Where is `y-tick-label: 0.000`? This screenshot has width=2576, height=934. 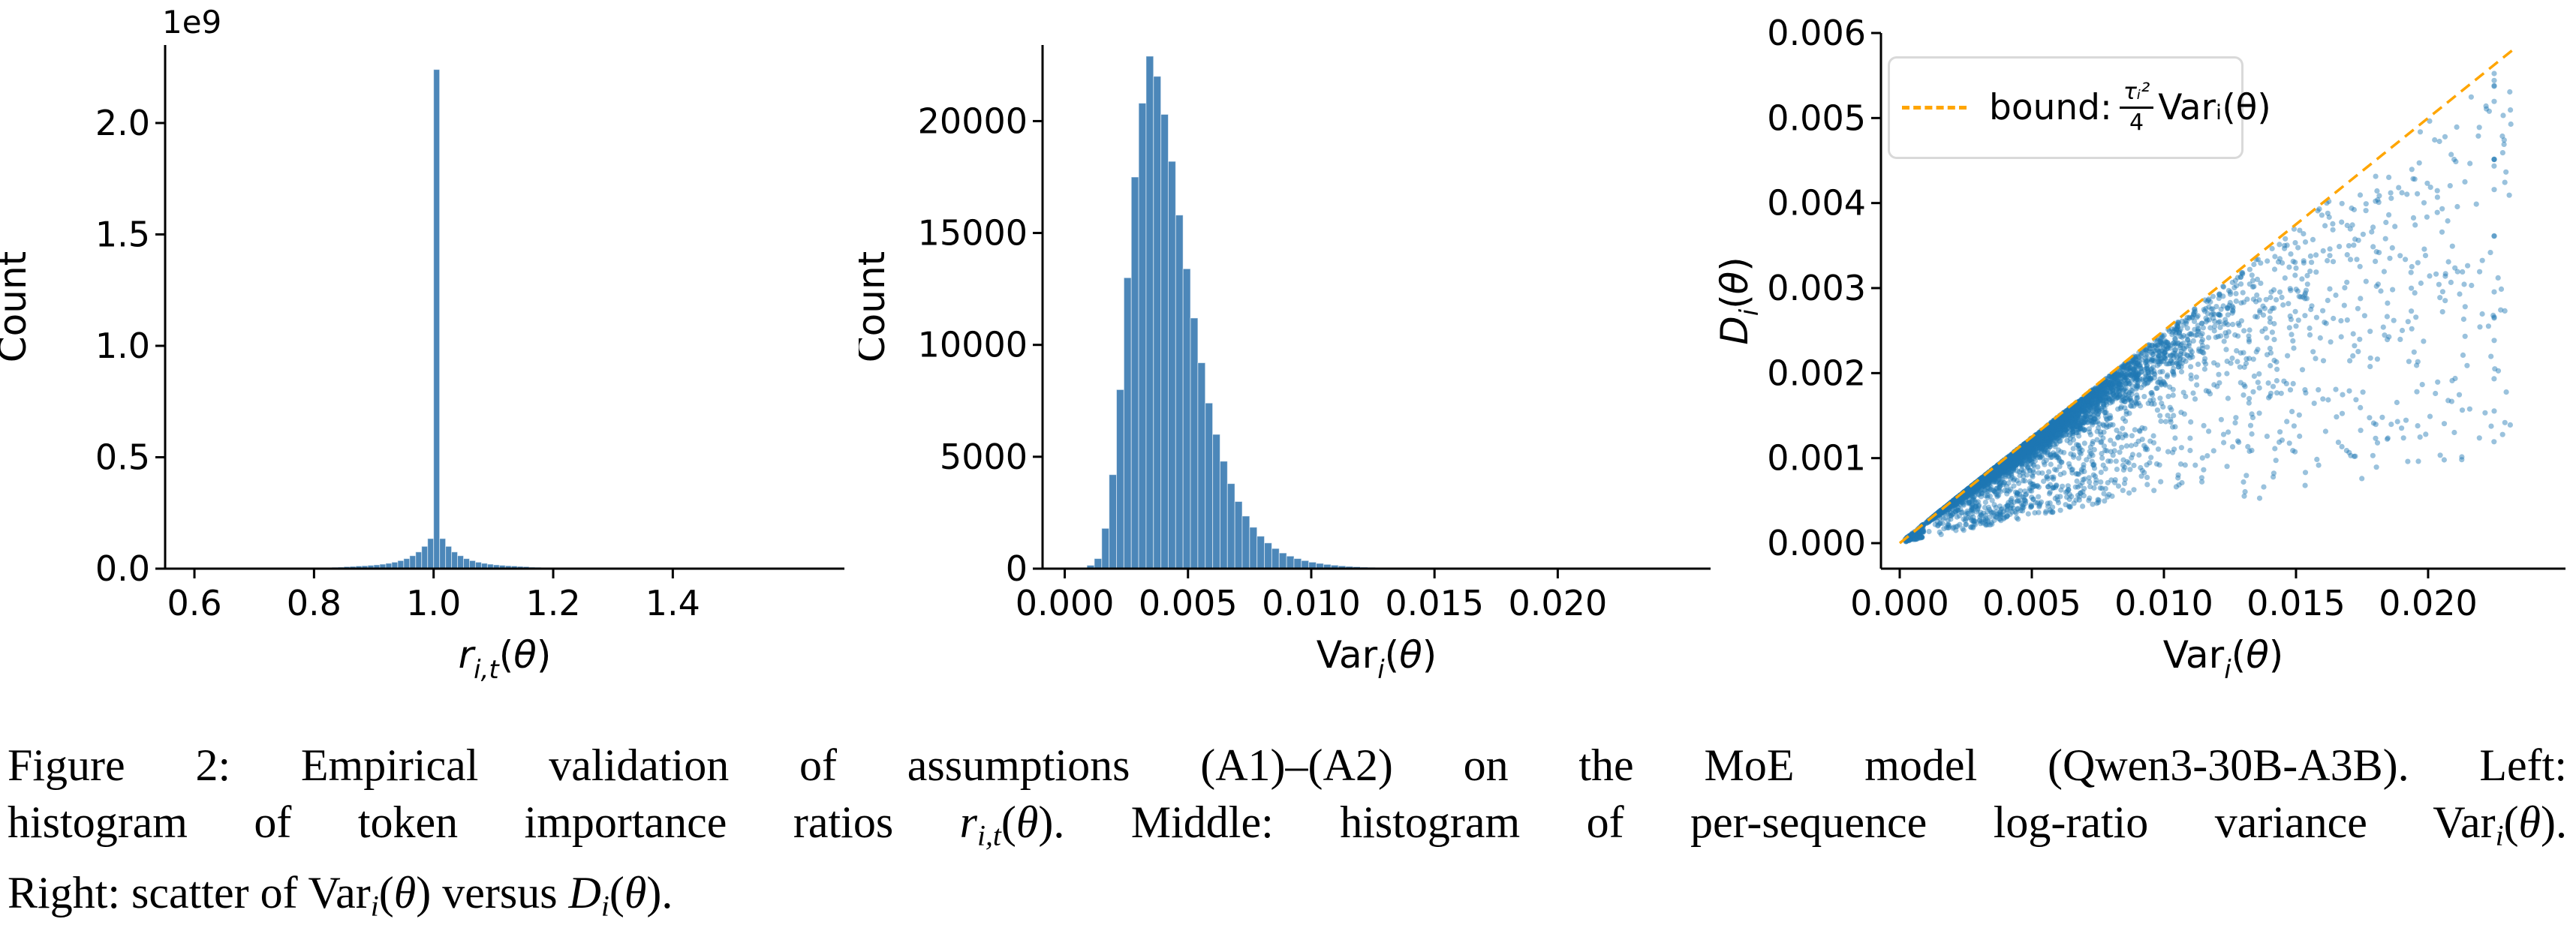
y-tick-label: 0.000 is located at coordinates (1817, 543).